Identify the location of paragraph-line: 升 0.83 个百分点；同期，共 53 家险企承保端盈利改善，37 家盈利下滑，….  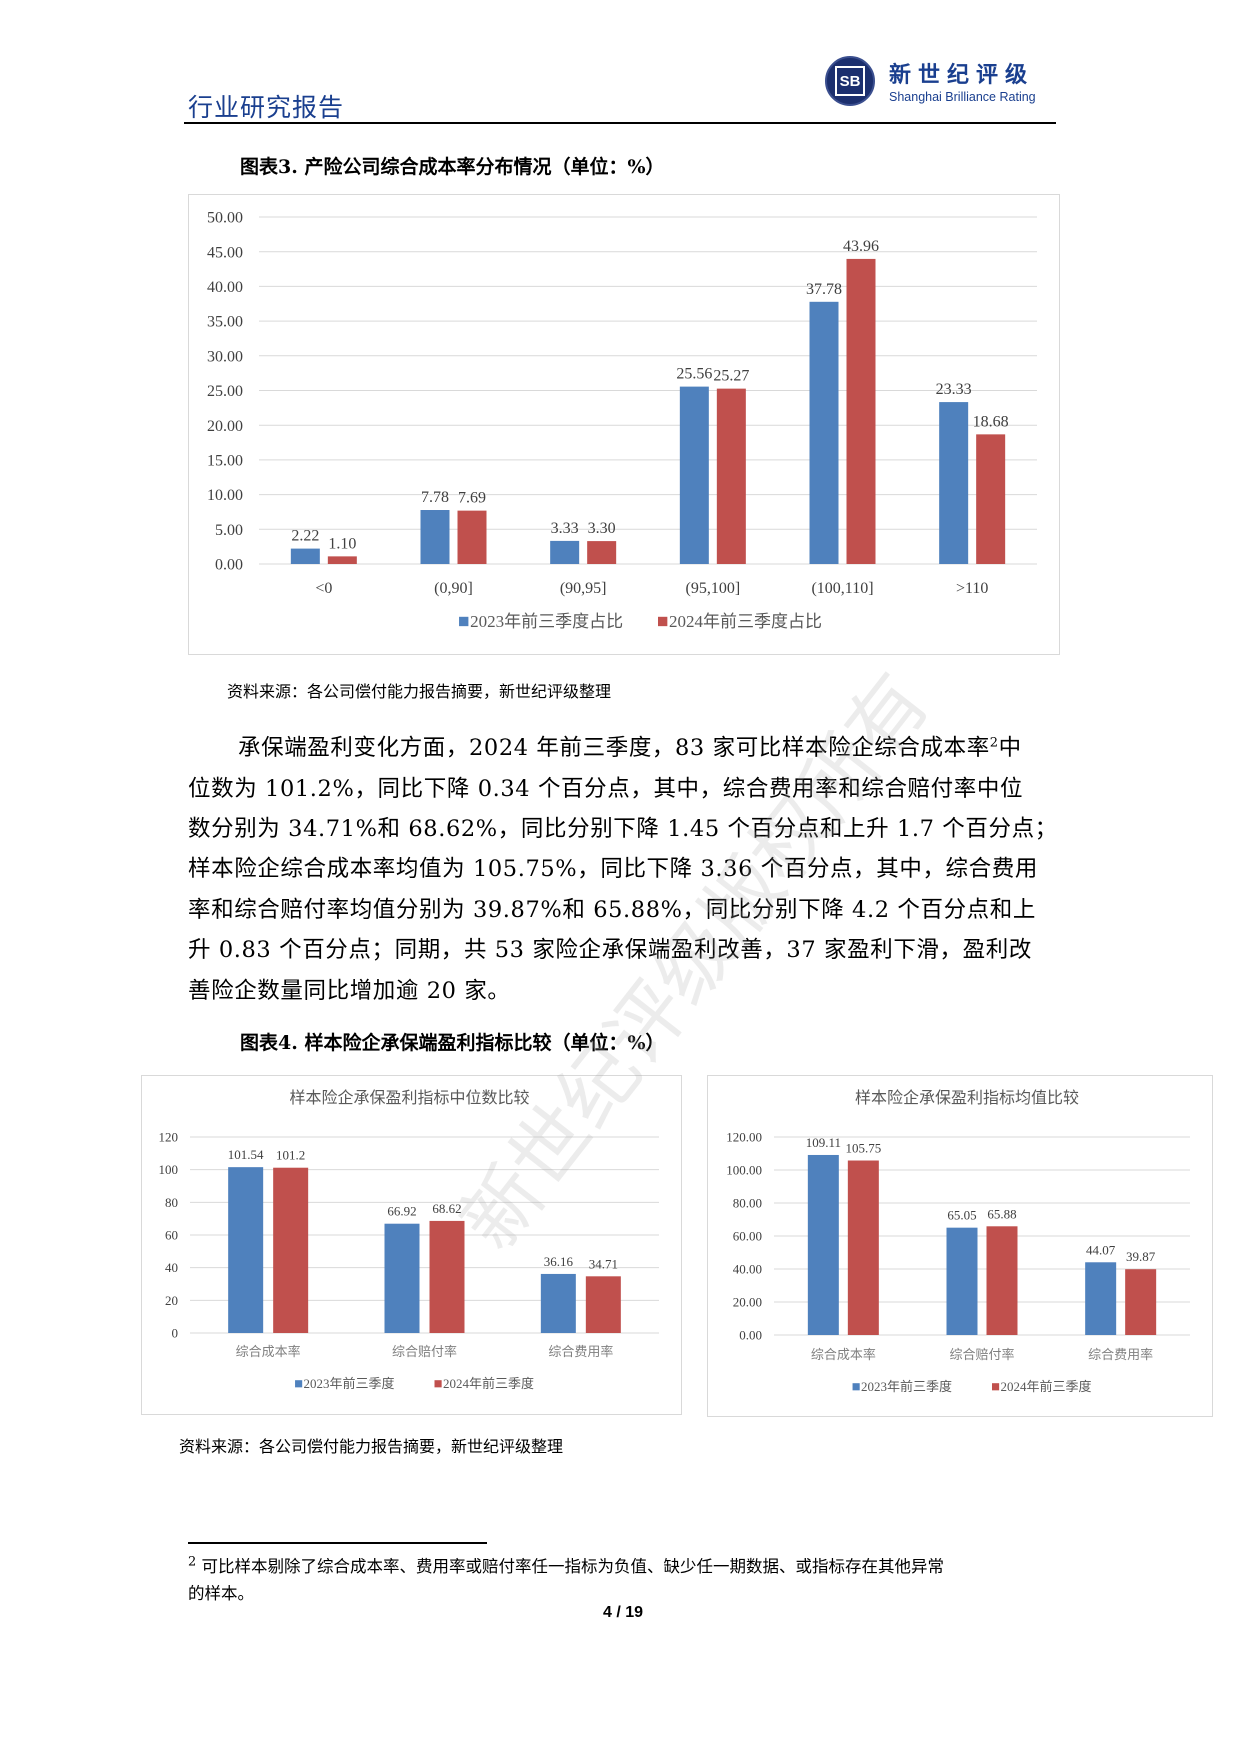
(610, 950).